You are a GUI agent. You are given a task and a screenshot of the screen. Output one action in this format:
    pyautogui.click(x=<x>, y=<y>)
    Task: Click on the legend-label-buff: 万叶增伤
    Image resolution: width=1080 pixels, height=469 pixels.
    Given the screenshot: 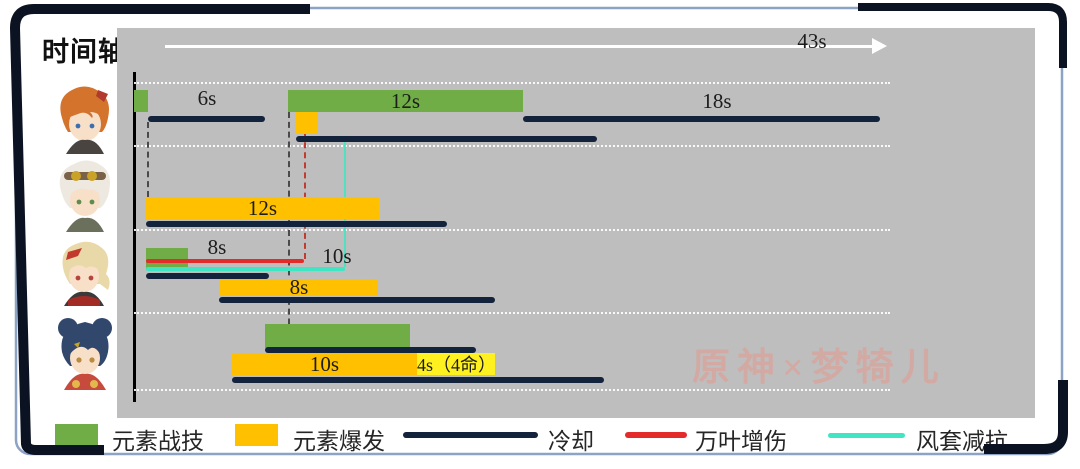 What is the action you would take?
    pyautogui.click(x=741, y=441)
    